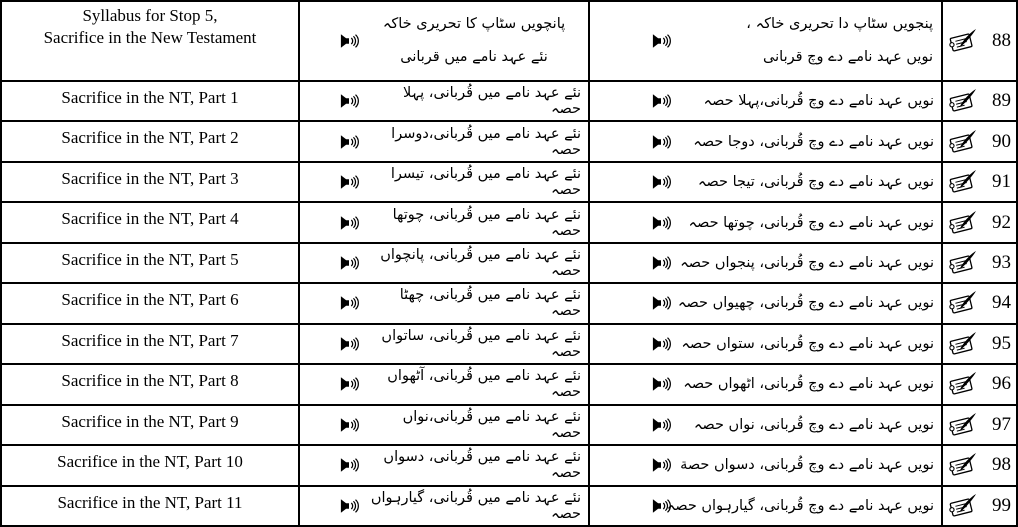  What do you see at coordinates (979, 101) in the screenshot?
I see `lesson-number-cell: 89` at bounding box center [979, 101].